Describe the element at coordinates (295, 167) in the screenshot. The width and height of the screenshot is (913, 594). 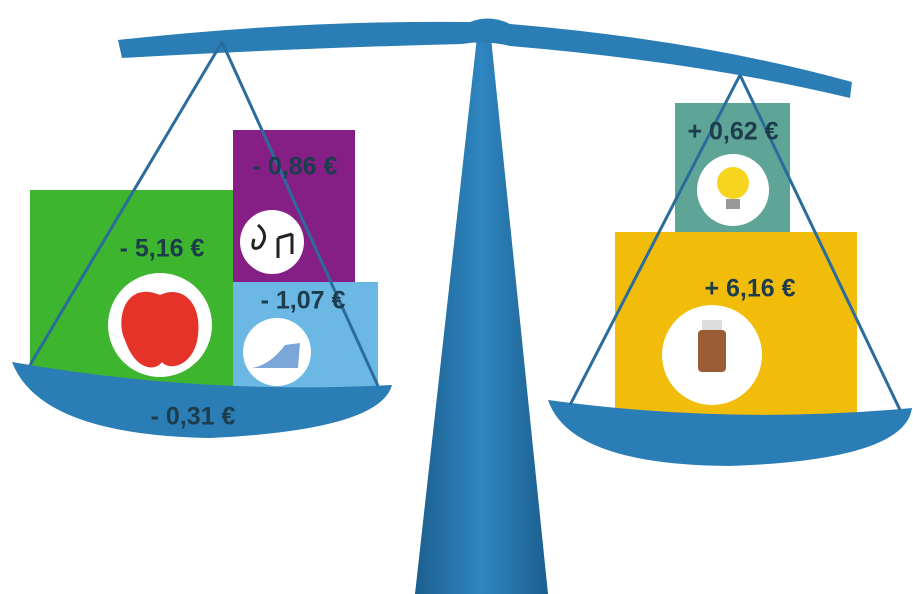
I see `price-label: - 0,86 €` at that location.